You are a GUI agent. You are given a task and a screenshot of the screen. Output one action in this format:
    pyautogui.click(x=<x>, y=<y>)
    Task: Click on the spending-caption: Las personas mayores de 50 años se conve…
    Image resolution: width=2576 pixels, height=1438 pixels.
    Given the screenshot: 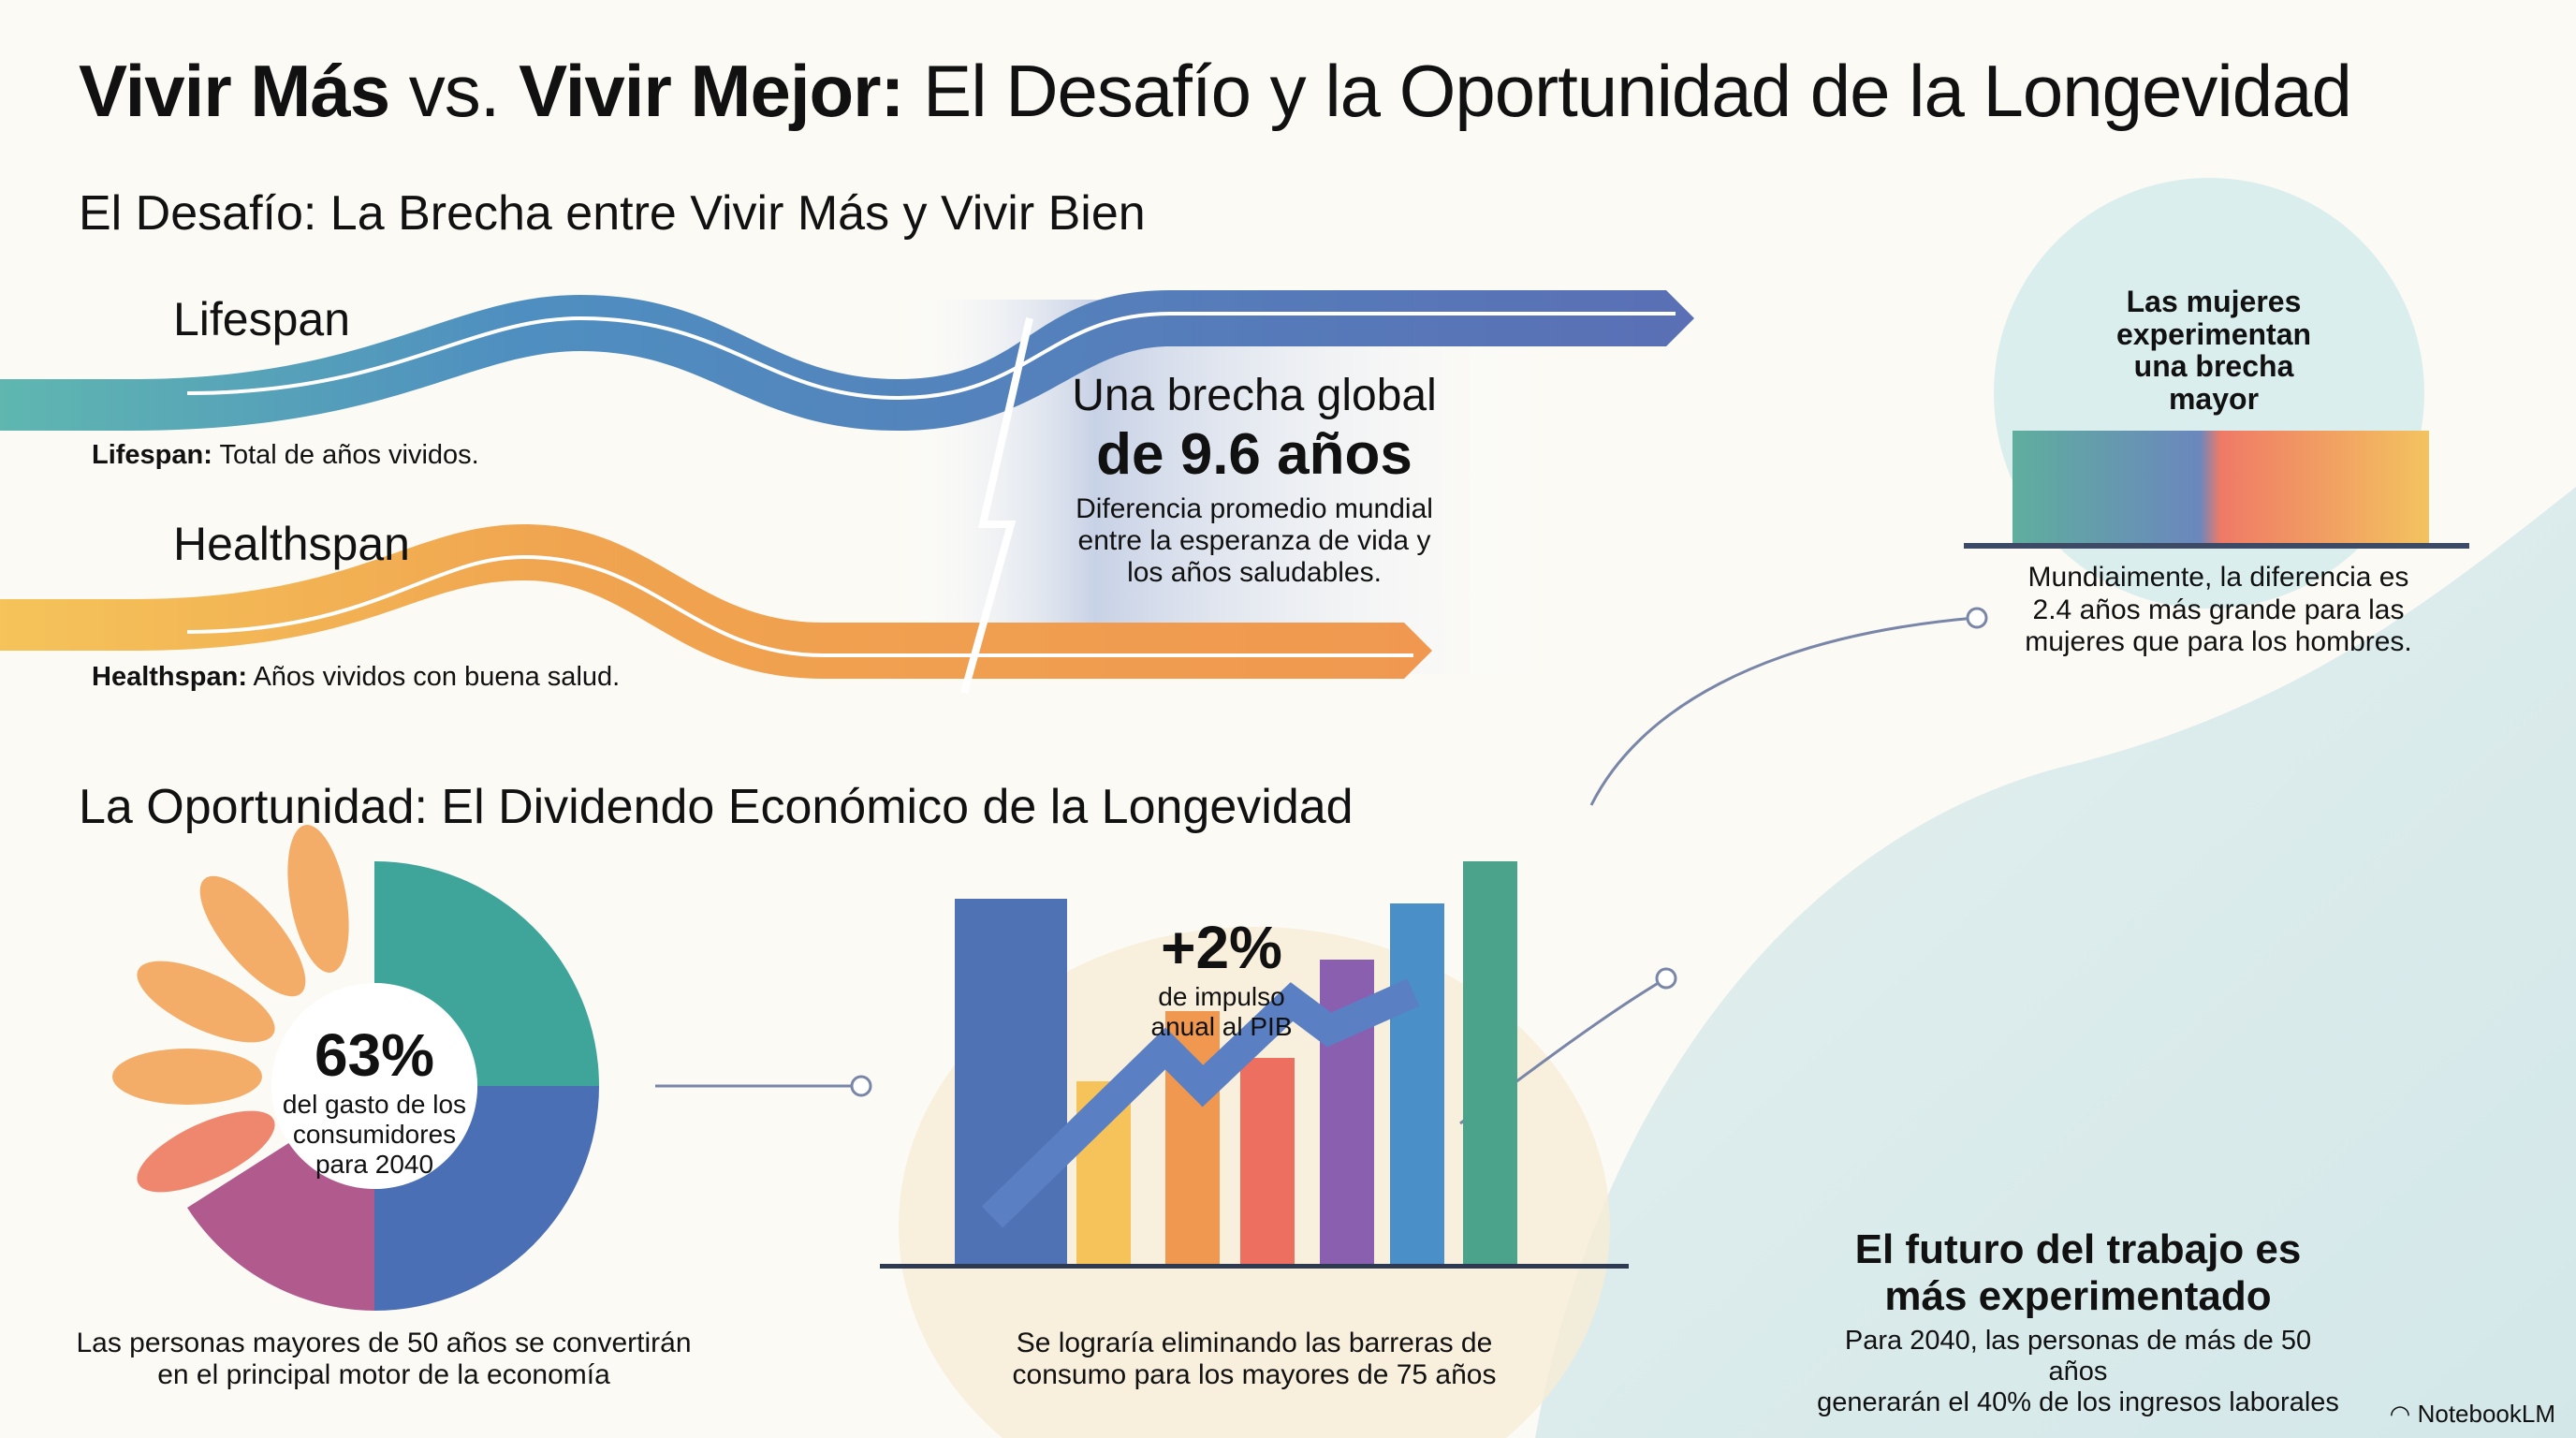 What is the action you would take?
    pyautogui.click(x=384, y=1359)
    